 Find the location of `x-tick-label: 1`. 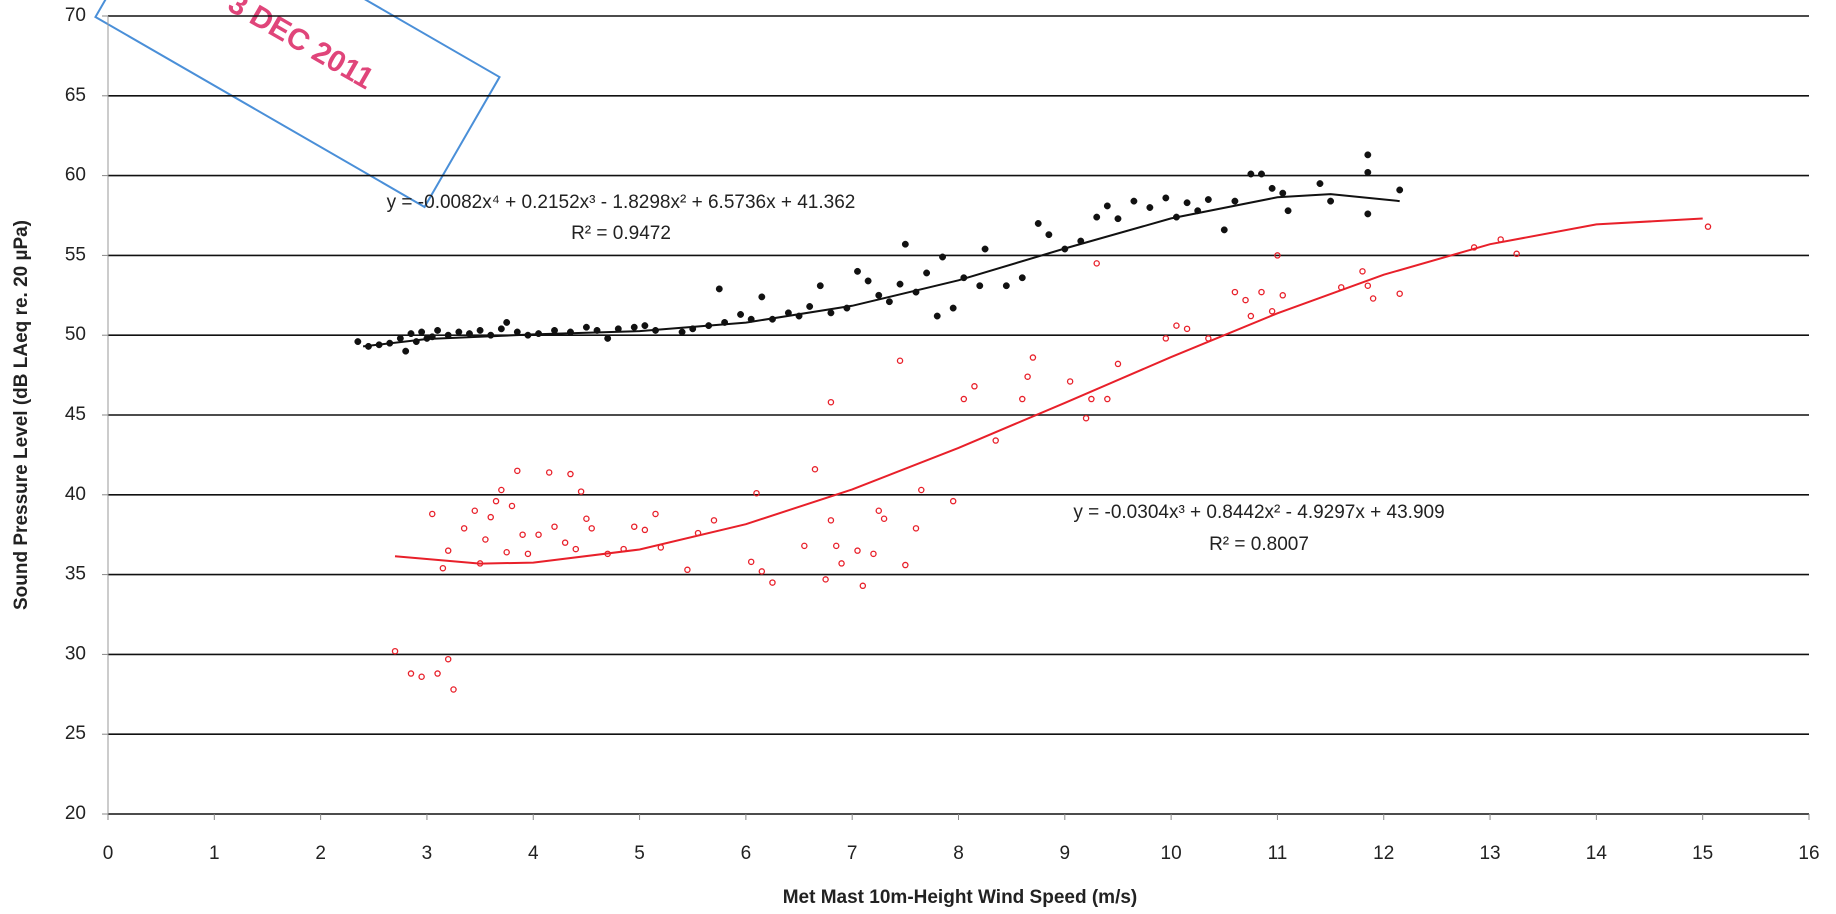

x-tick-label: 1 is located at coordinates (214, 853).